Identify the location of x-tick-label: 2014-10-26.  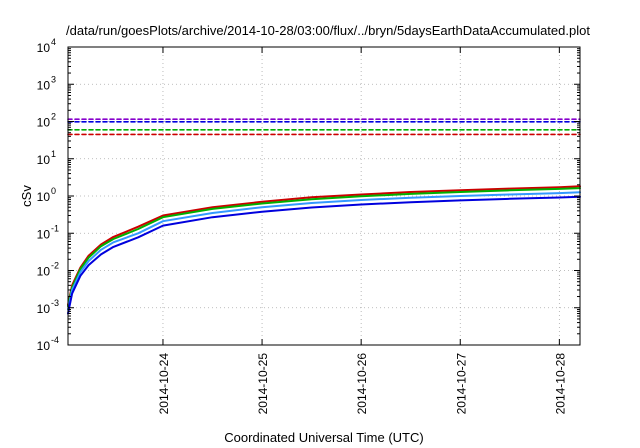
(362, 384).